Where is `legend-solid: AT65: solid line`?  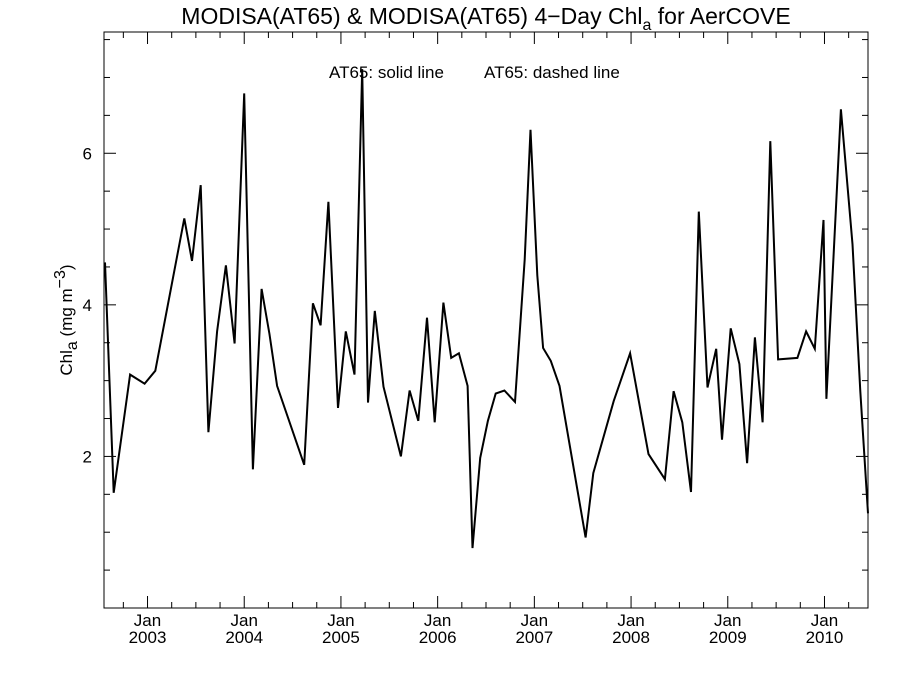
legend-solid: AT65: solid line is located at coordinates (386, 72).